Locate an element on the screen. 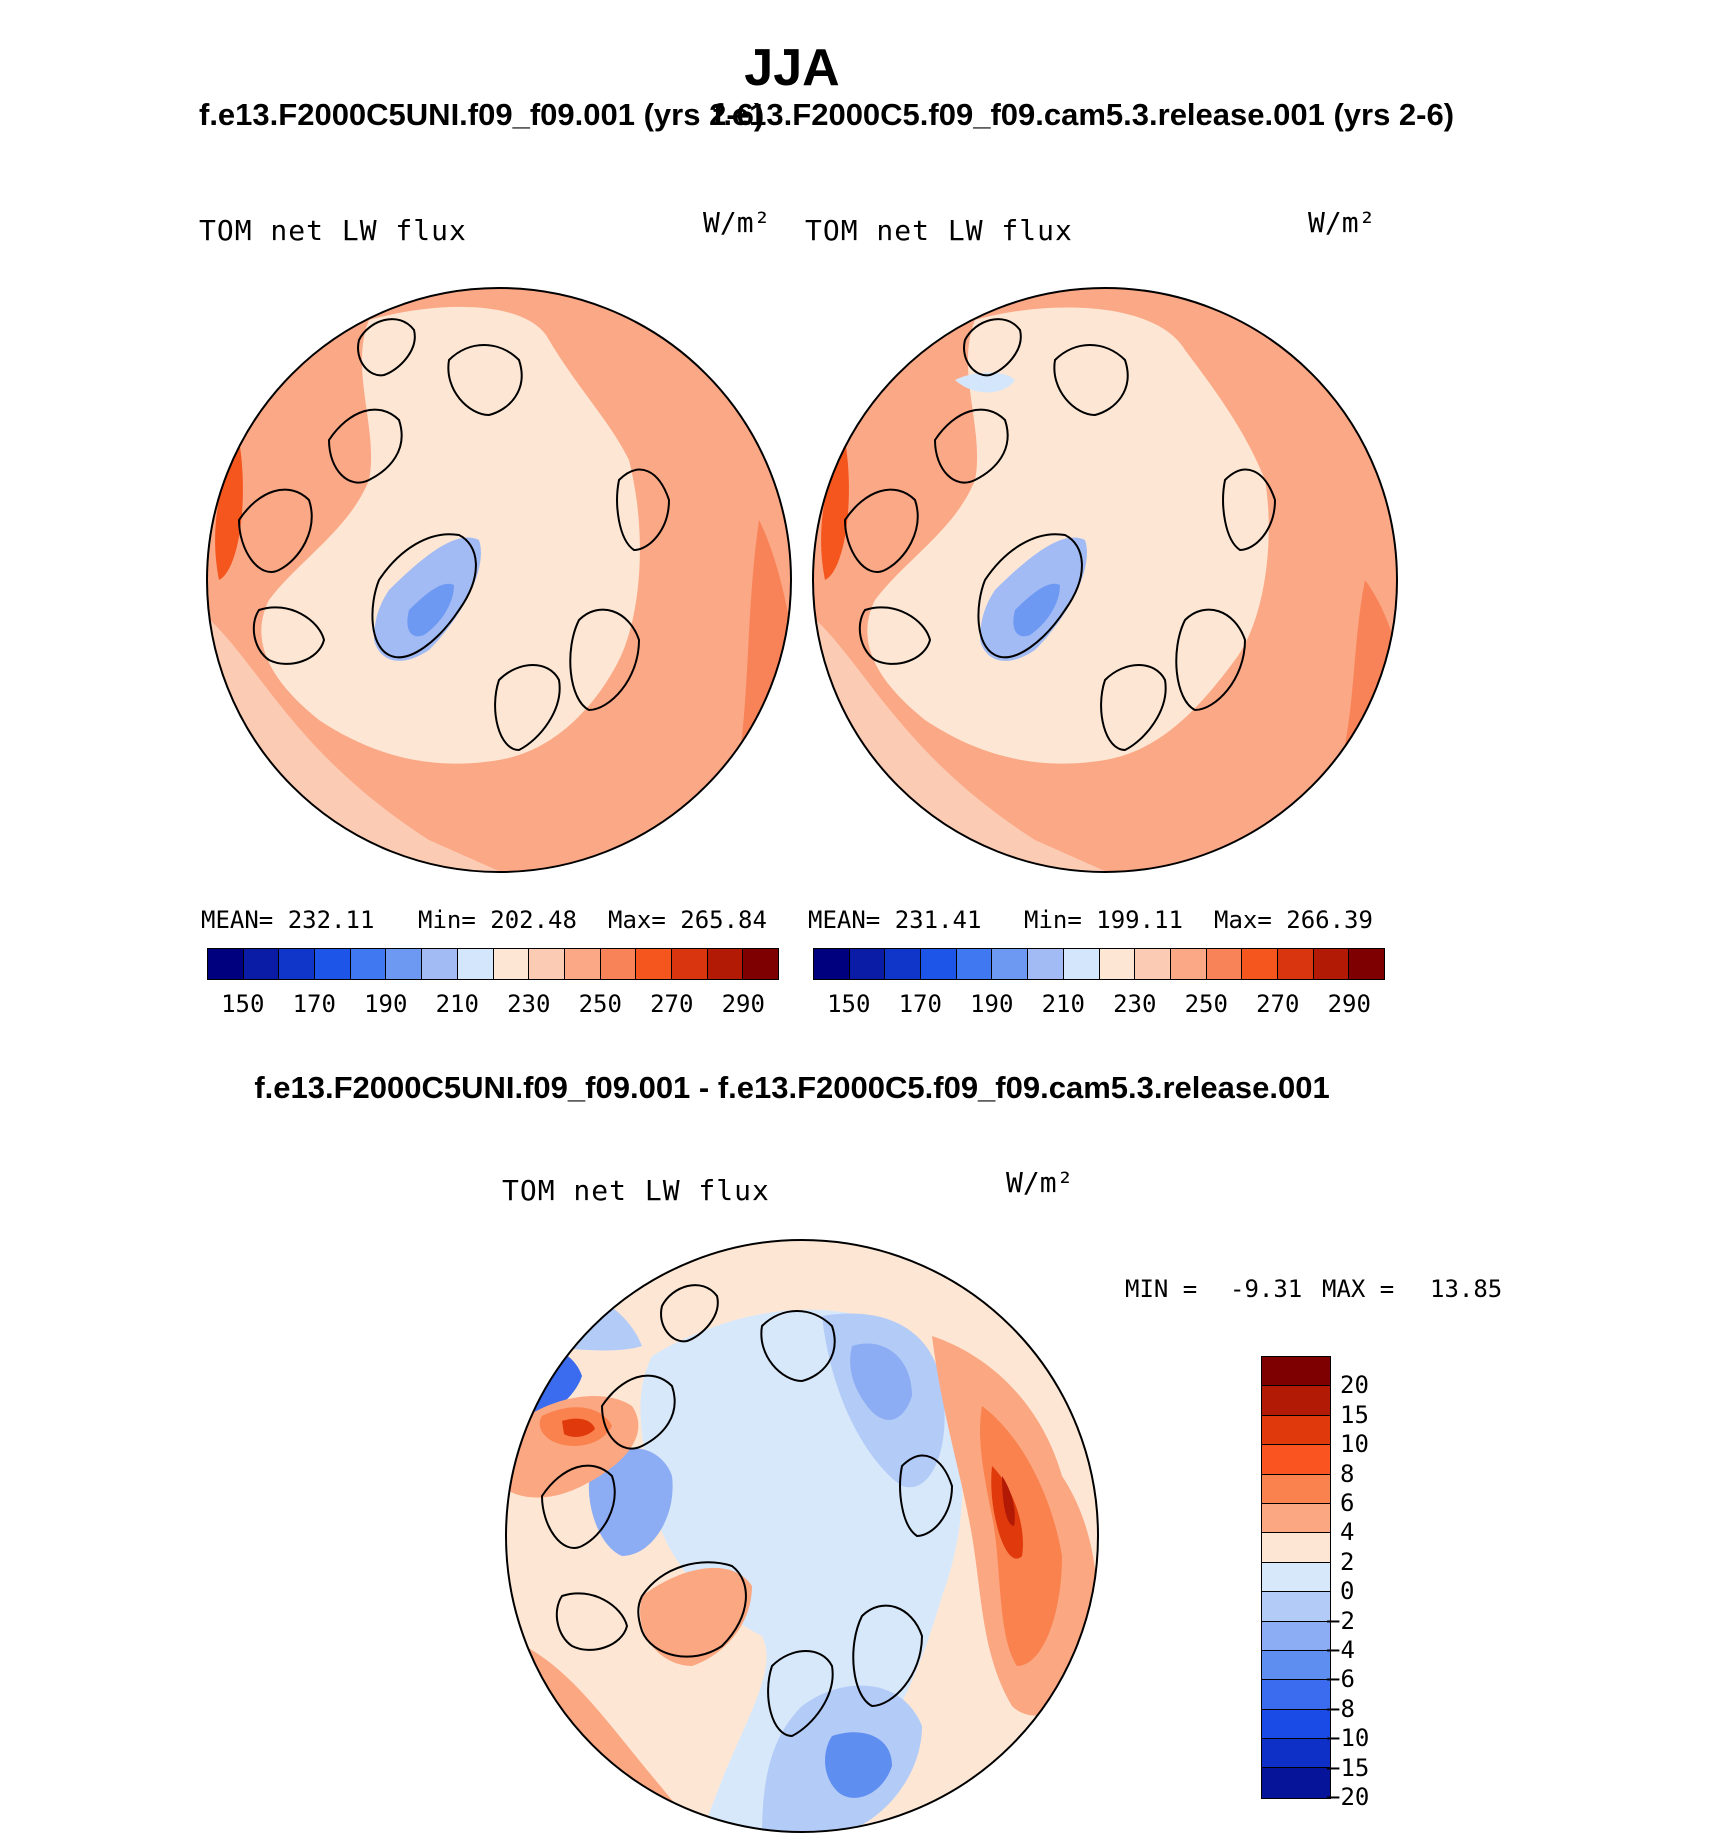  case2-mean: MEAN= 231.41 is located at coordinates (895, 920).